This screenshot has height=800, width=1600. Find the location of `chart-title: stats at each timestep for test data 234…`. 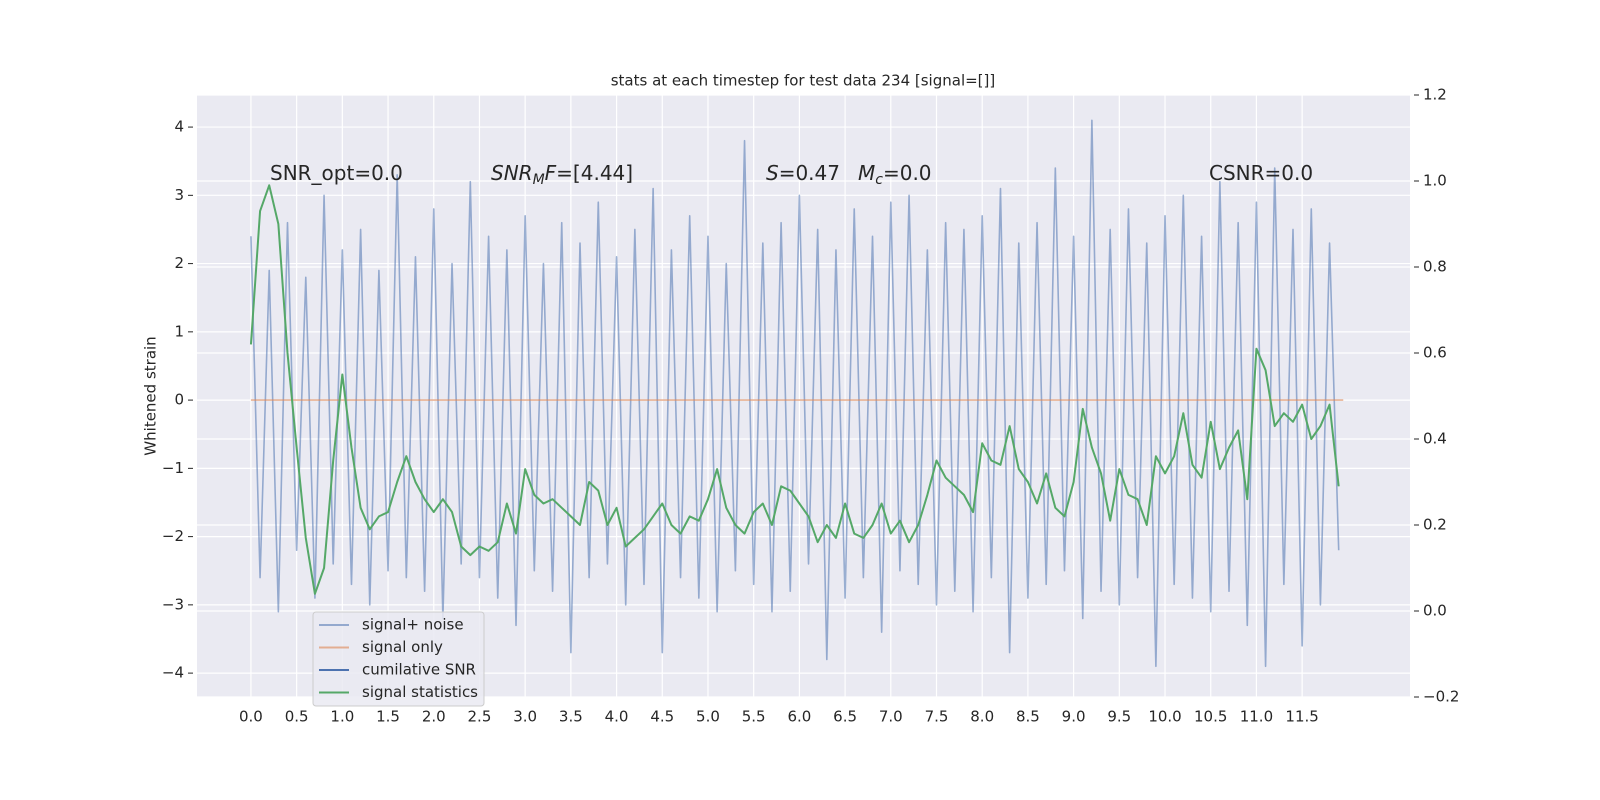

chart-title: stats at each timestep for test data 234… is located at coordinates (803, 81).